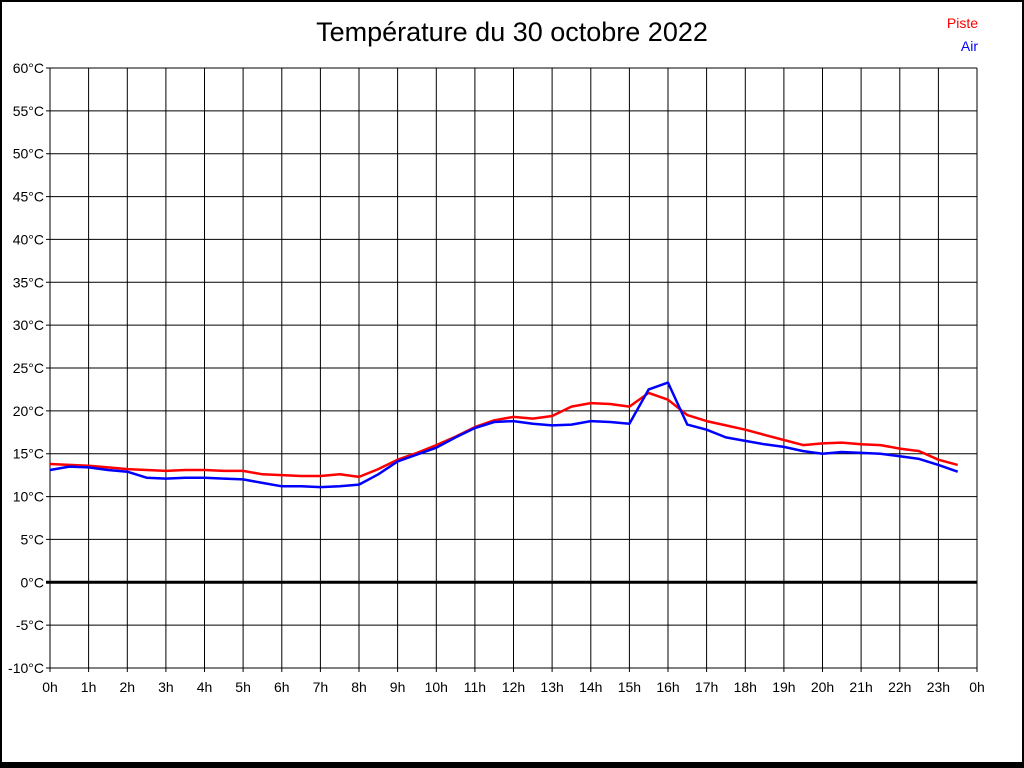 This screenshot has width=1024, height=768. What do you see at coordinates (33, 539) in the screenshot?
I see `y-tick-label: 5°C` at bounding box center [33, 539].